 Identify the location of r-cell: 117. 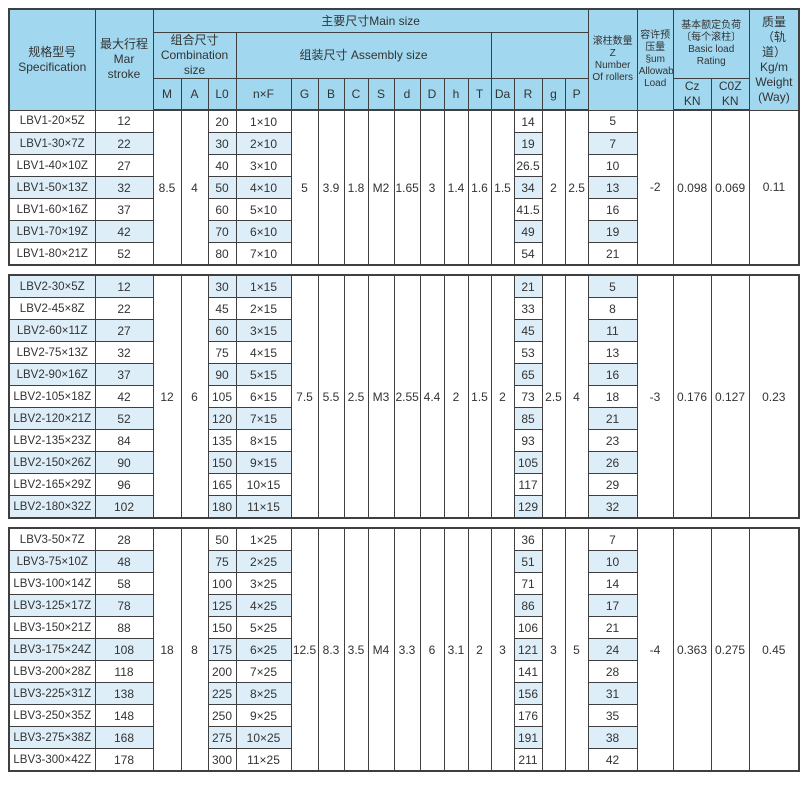
(528, 484).